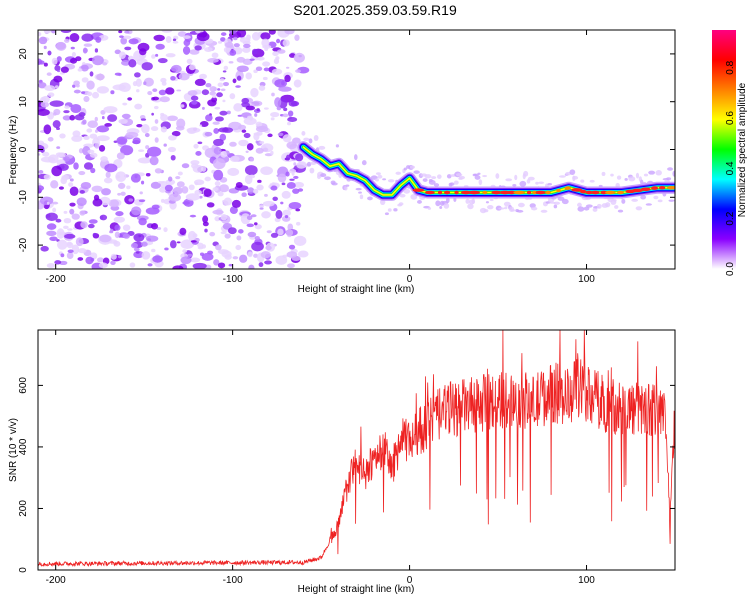 The width and height of the screenshot is (750, 600). I want to click on x-tick-label: -100, so click(233, 279).